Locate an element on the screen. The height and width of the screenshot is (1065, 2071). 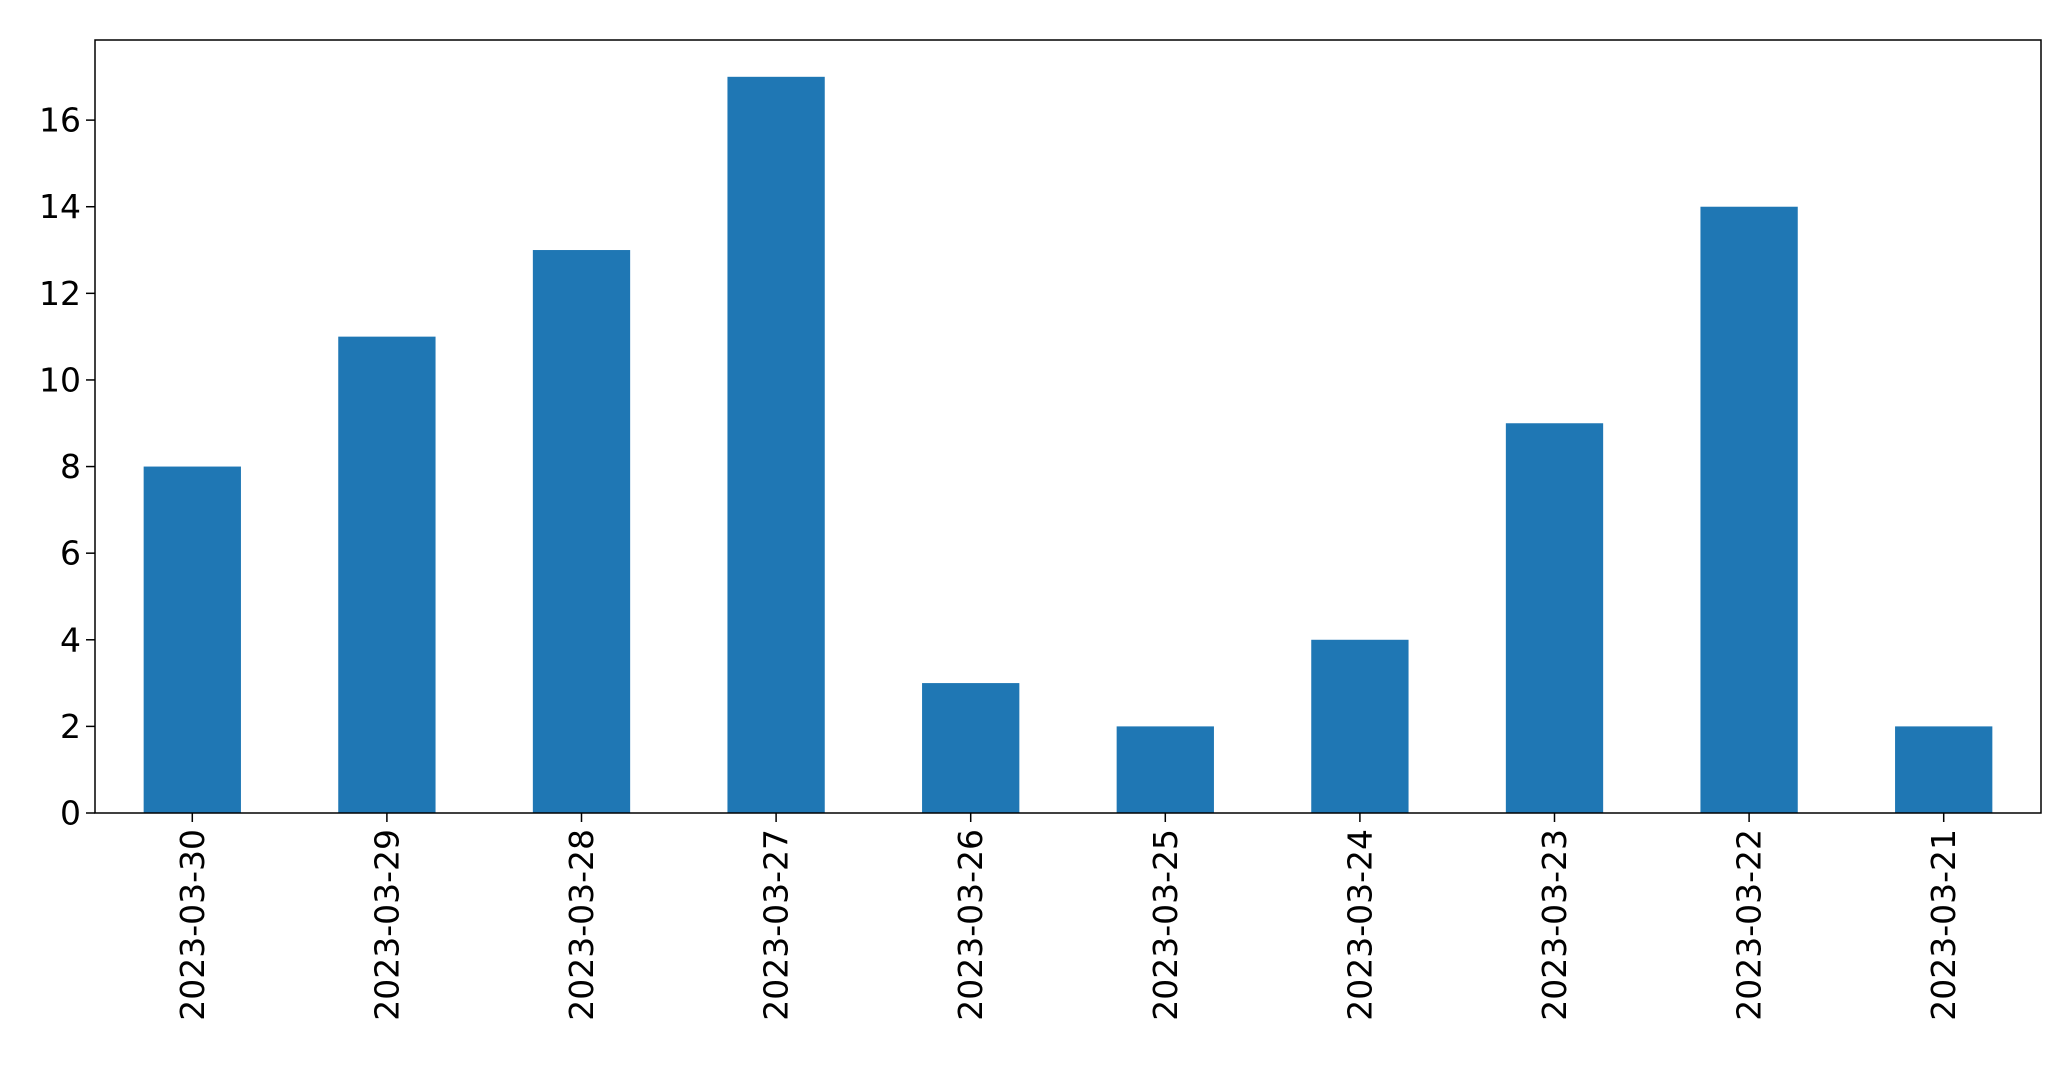
y-tick-label: 10 is located at coordinates (60, 379).